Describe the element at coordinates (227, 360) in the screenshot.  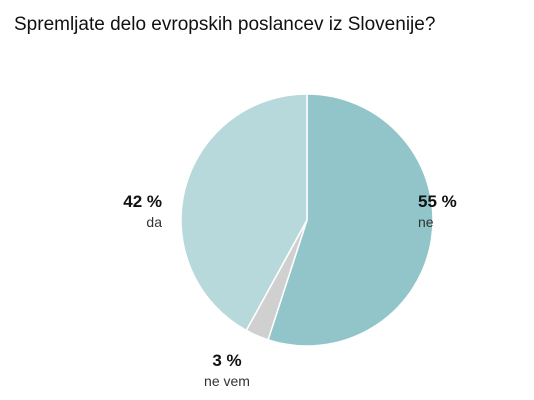
I see `slice-value-label: 3 %` at that location.